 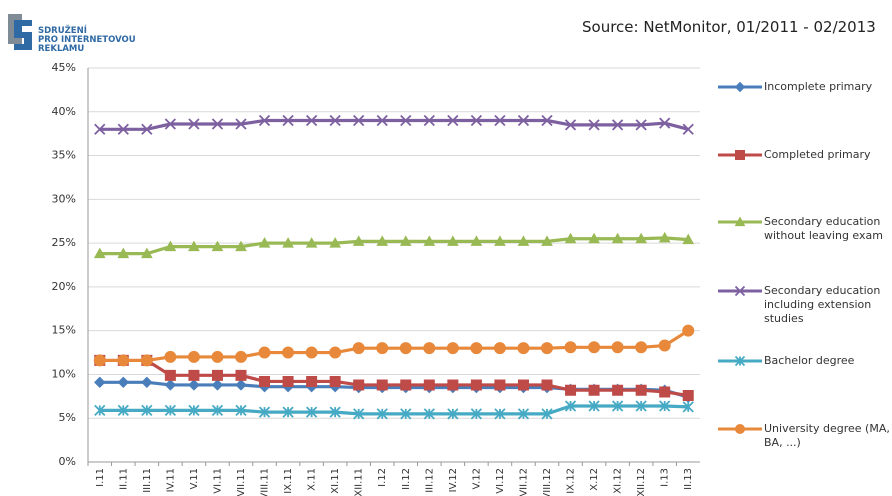 I want to click on x-tick-label: IV.12, so click(x=453, y=480).